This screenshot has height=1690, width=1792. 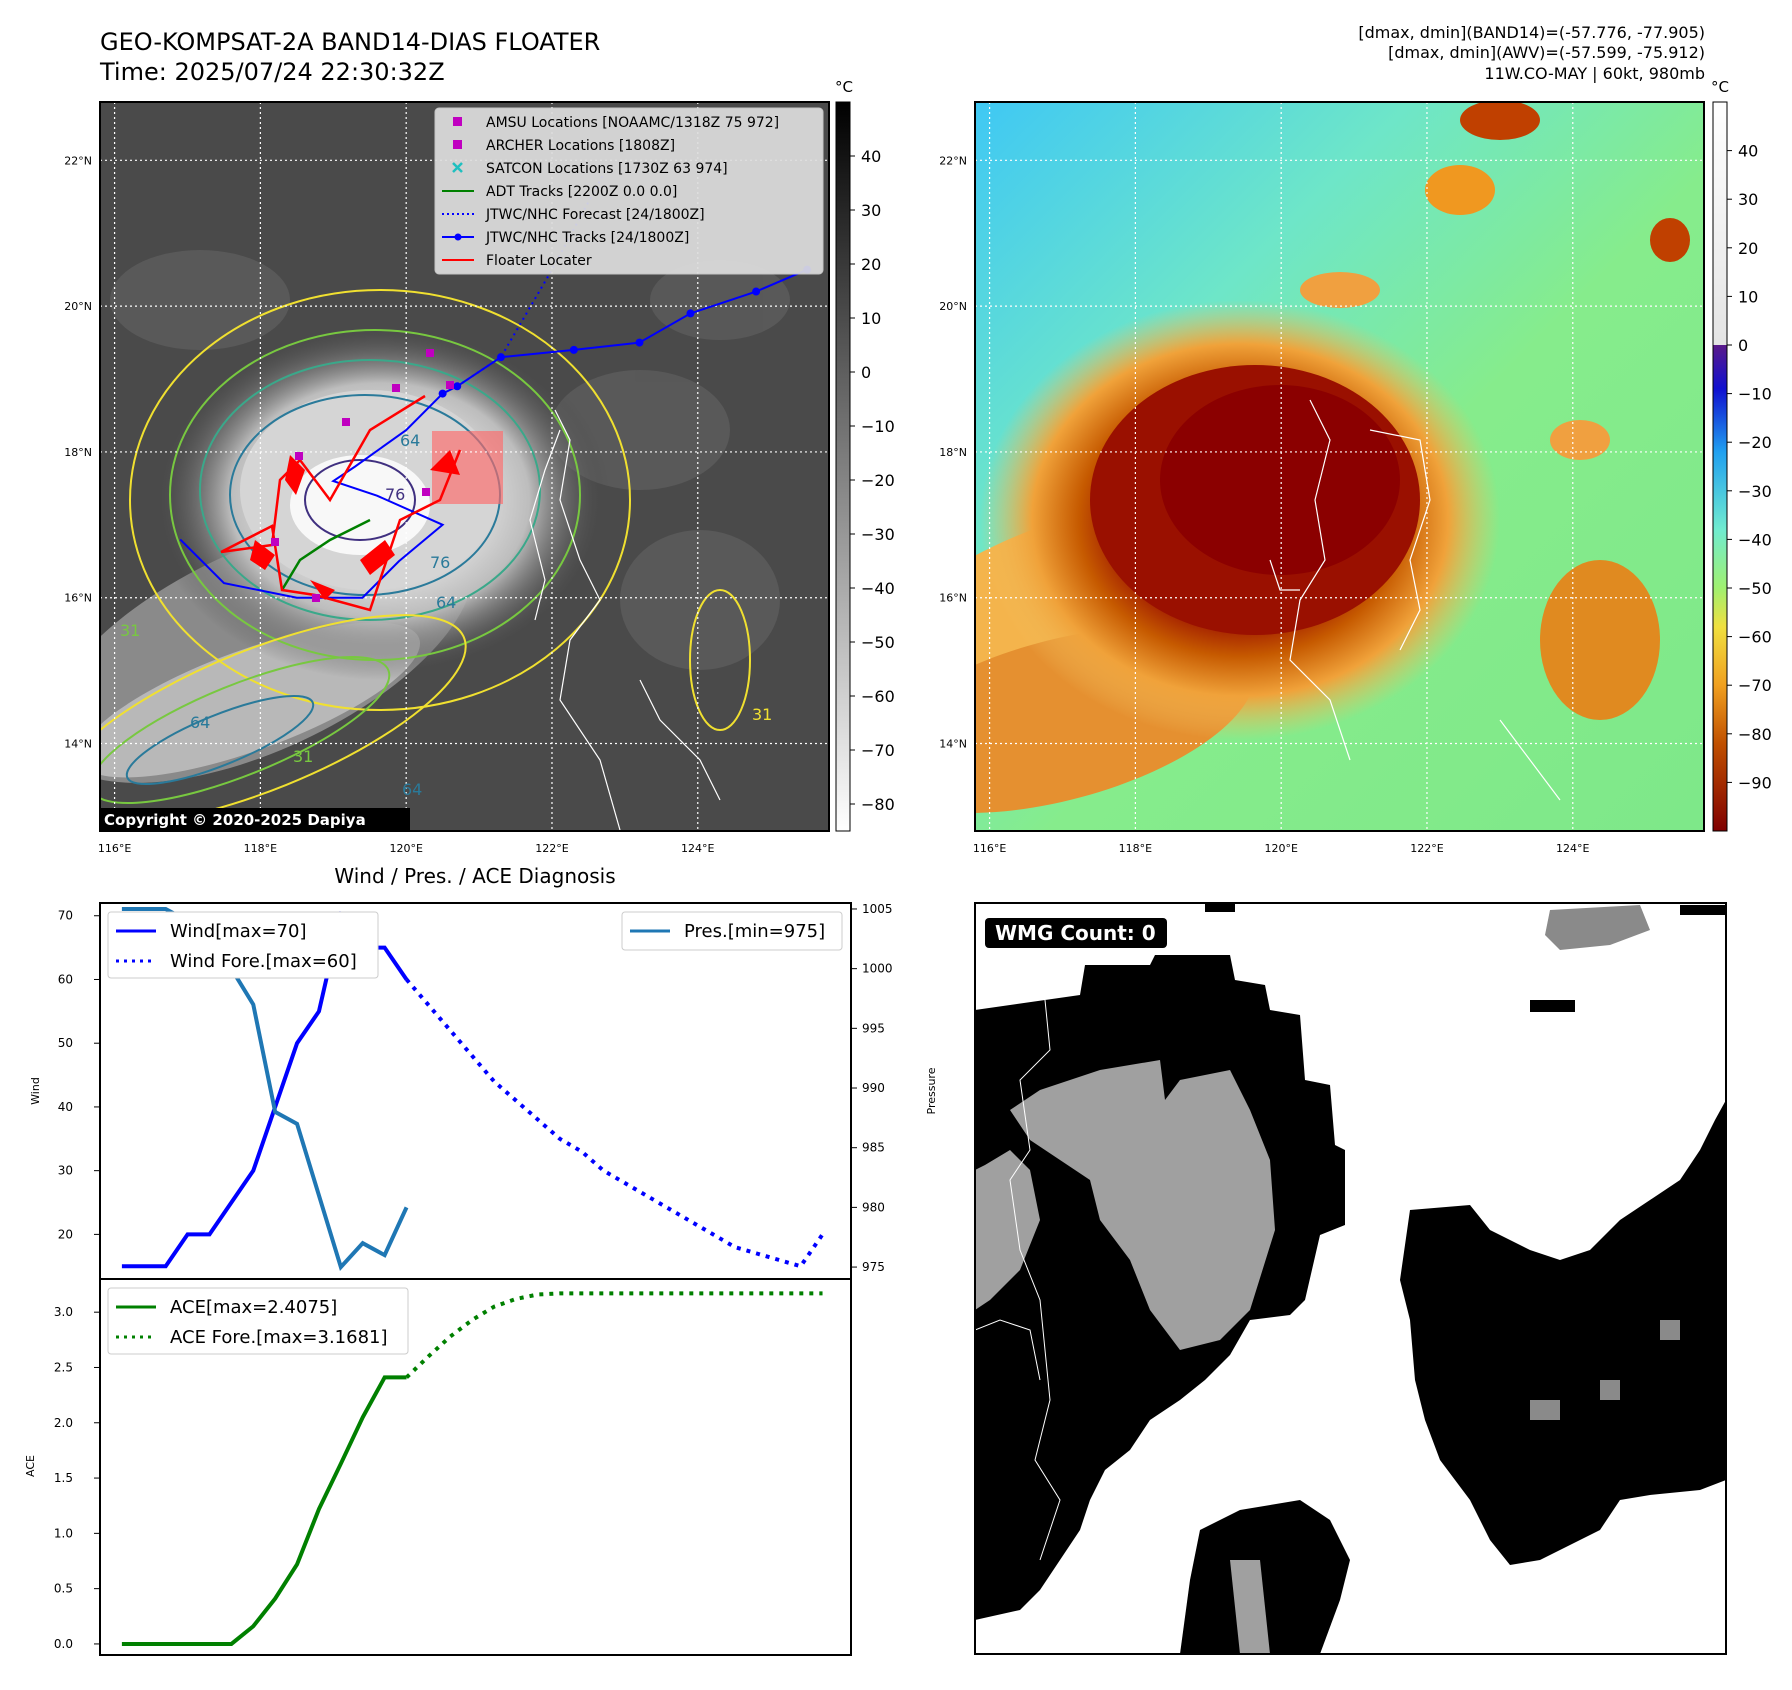 What do you see at coordinates (587, 238) in the screenshot?
I see `legend-item-label: JTWC/NHC Tracks [24/1800Z]` at bounding box center [587, 238].